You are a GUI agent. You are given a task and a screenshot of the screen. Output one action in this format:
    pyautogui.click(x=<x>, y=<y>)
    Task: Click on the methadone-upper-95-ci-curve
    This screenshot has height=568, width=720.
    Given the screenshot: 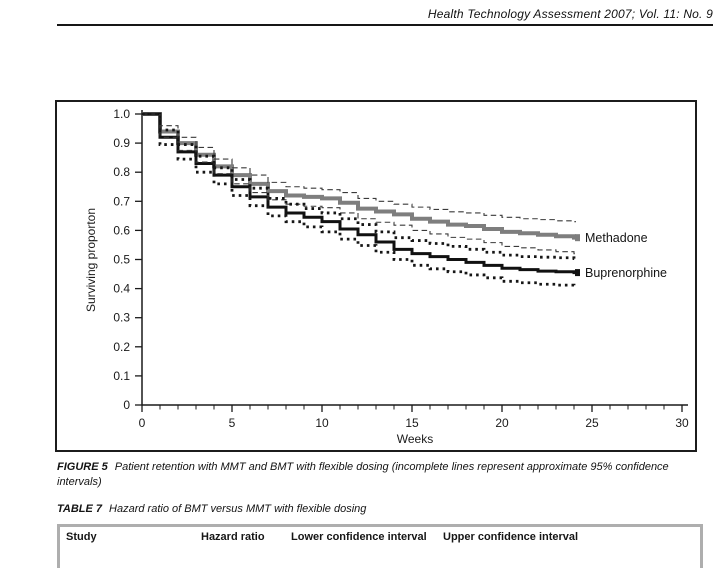 What is the action you would take?
    pyautogui.click(x=359, y=168)
    